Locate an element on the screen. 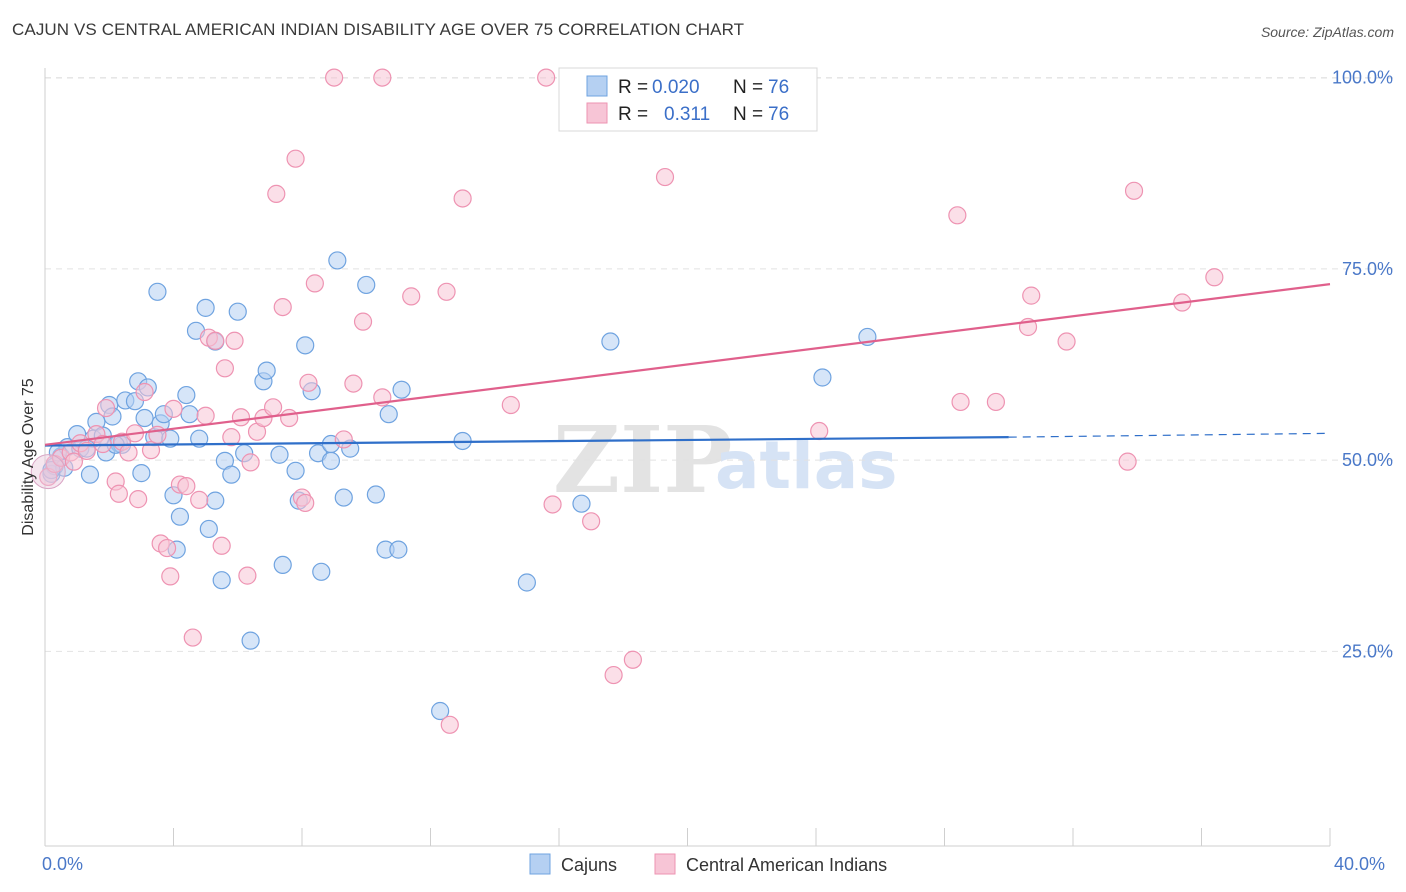 The image size is (1406, 892). y-tick-labels: 25.0% 50.0% 75.0% 100.0% is located at coordinates (1362, 365).